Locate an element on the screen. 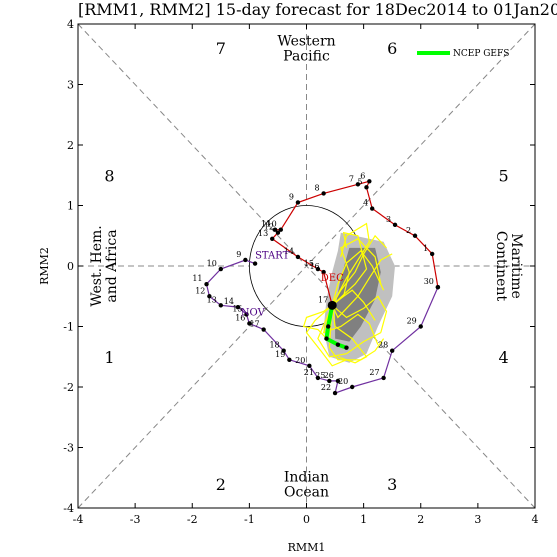  day-label: 26 is located at coordinates (329, 375).